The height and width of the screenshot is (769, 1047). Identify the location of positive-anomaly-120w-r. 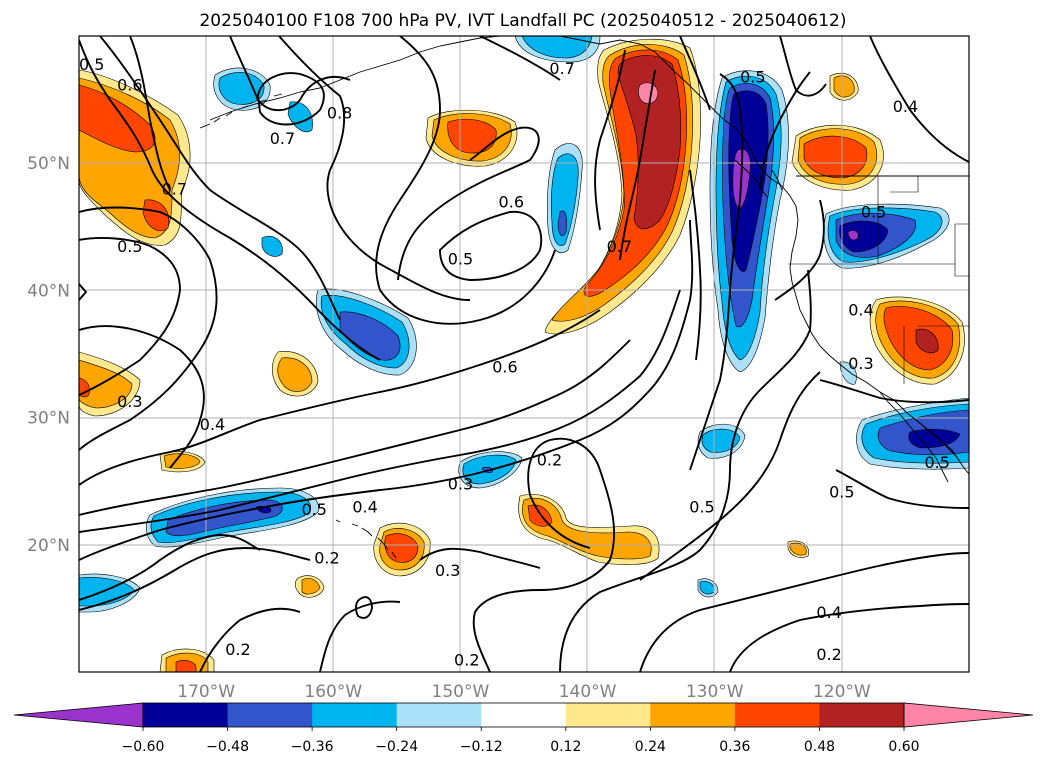
(835, 157).